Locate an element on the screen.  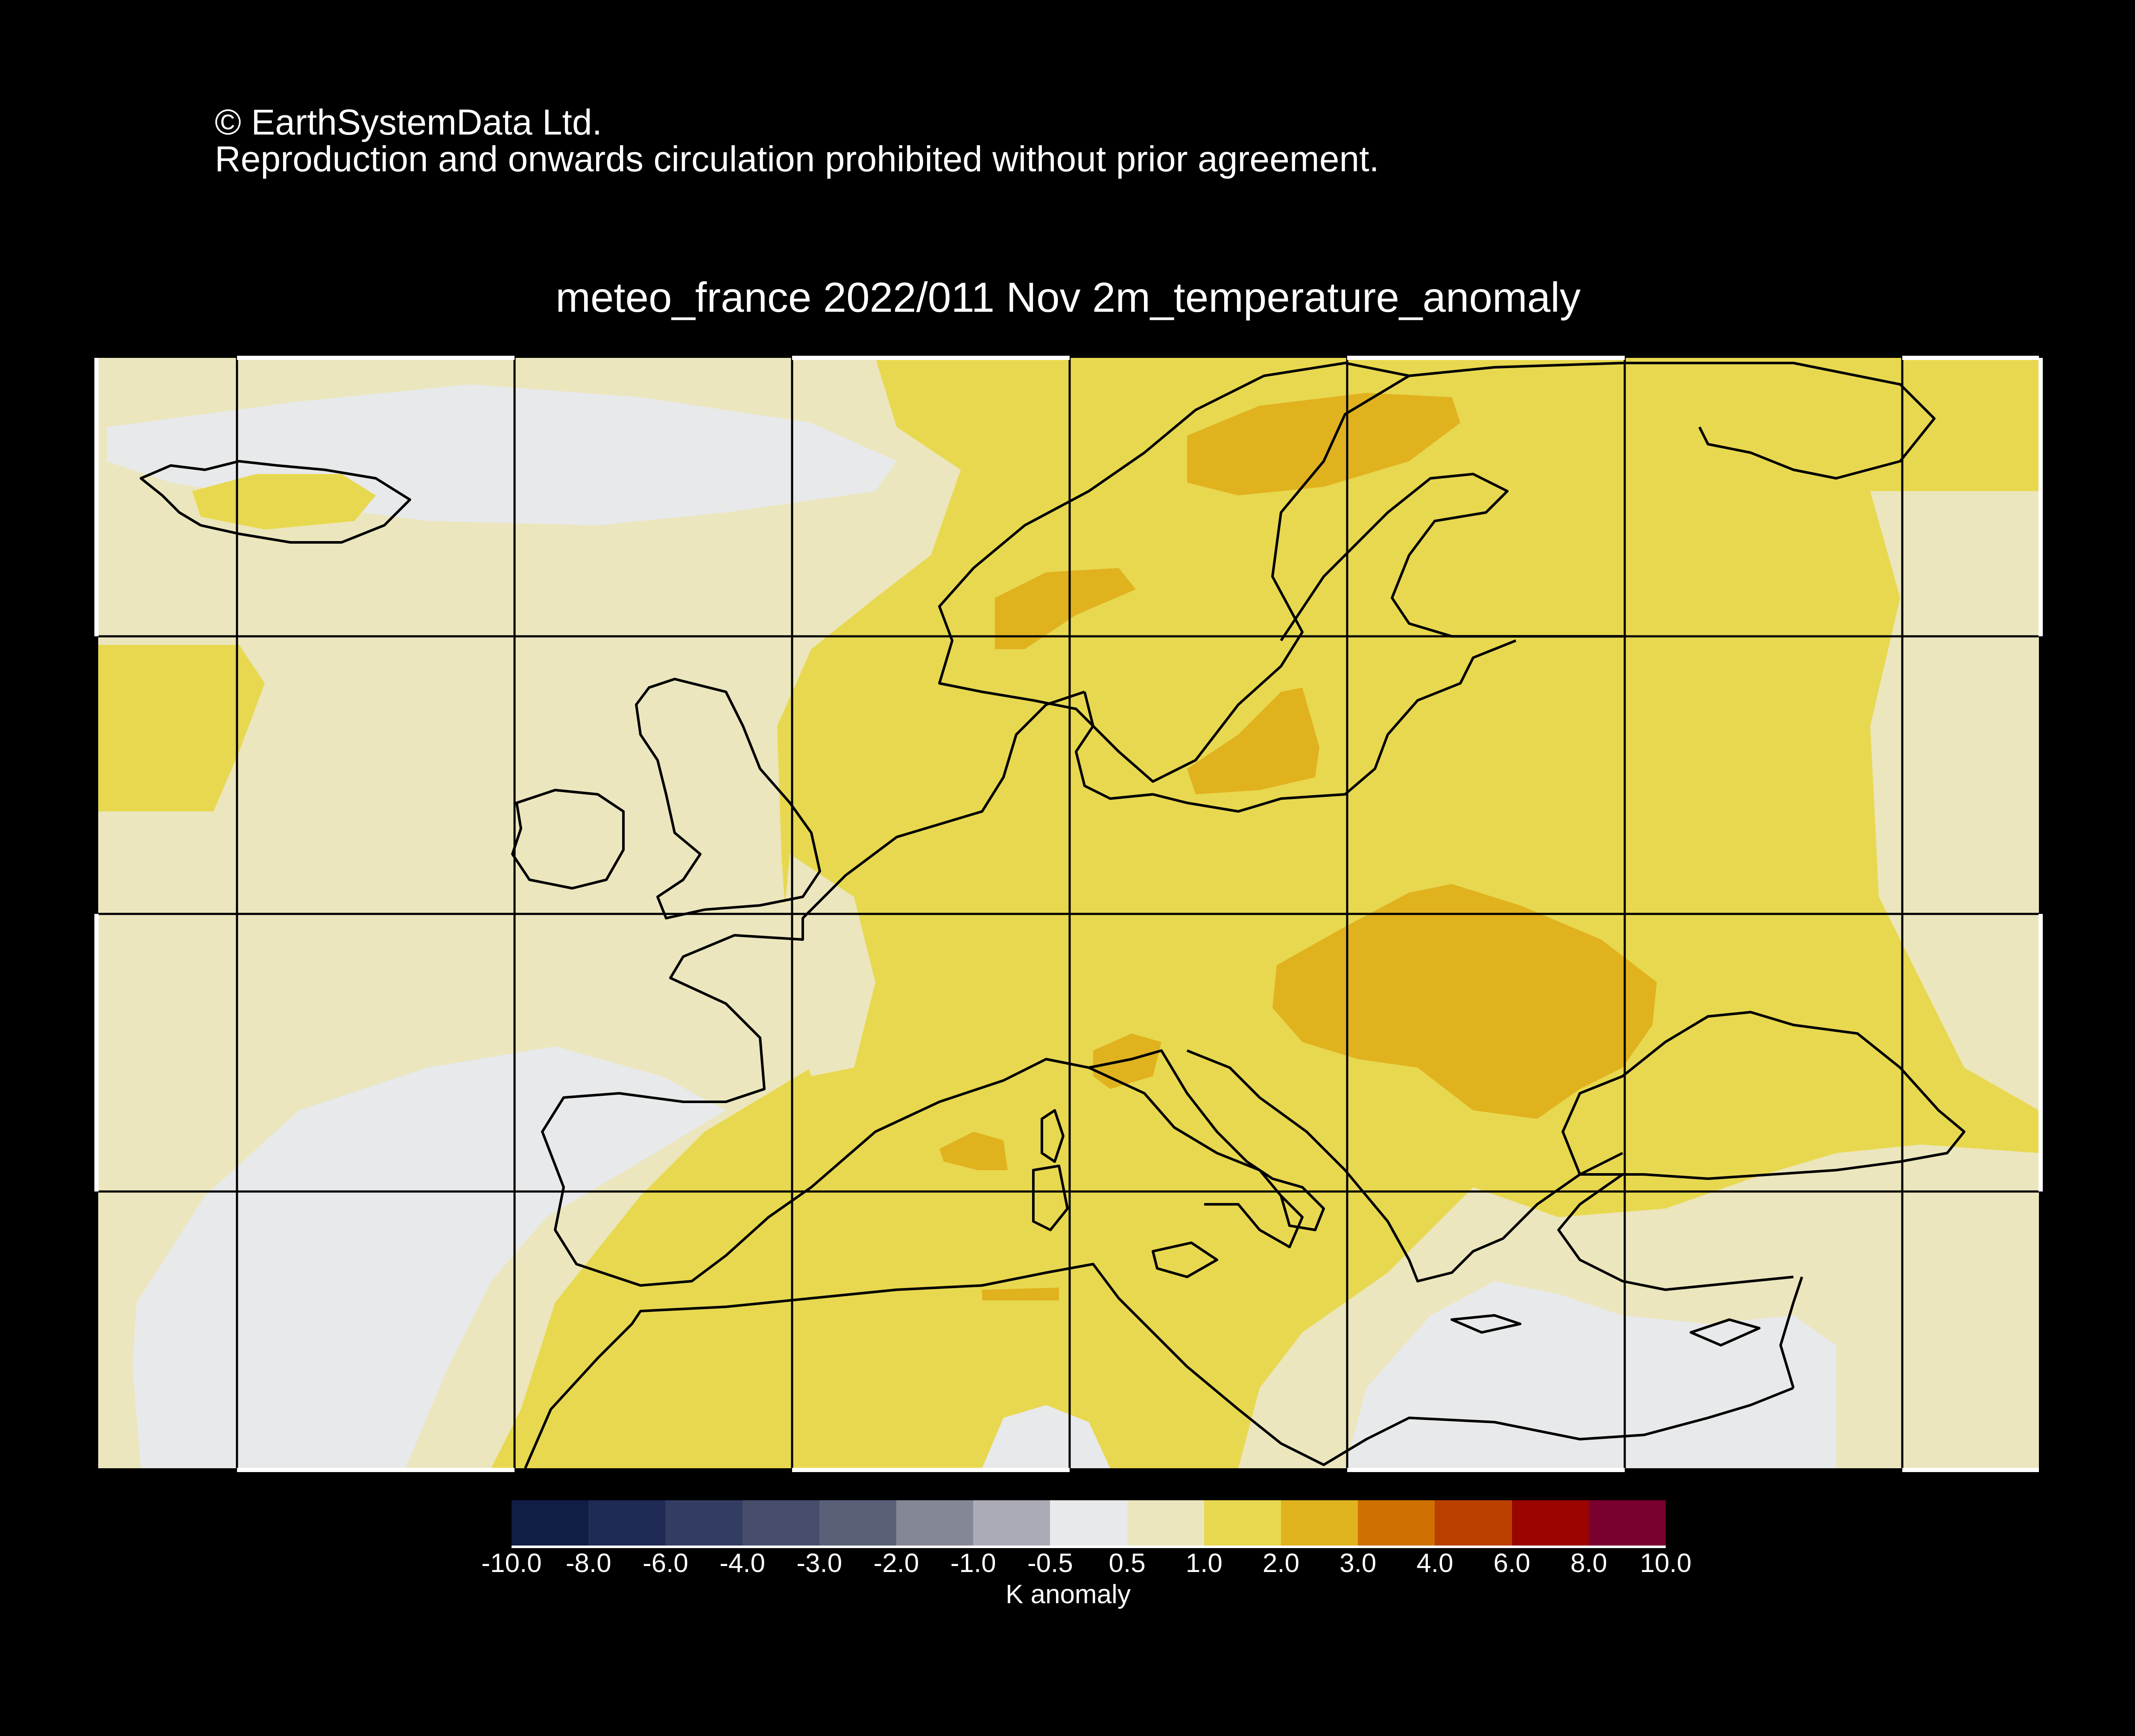
coastline-cyprus is located at coordinates (1725, 1332).